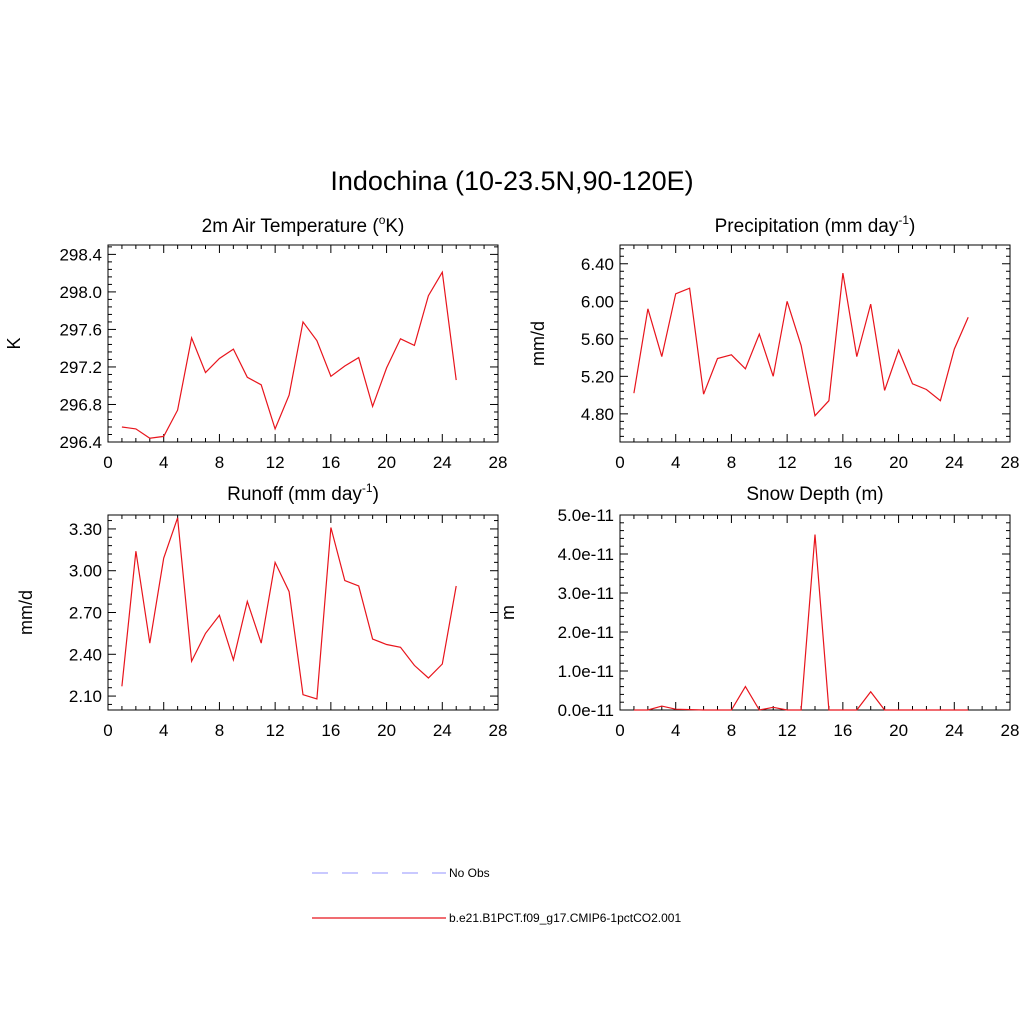  Describe the element at coordinates (14, 343) in the screenshot. I see `y-axis-label: K` at that location.